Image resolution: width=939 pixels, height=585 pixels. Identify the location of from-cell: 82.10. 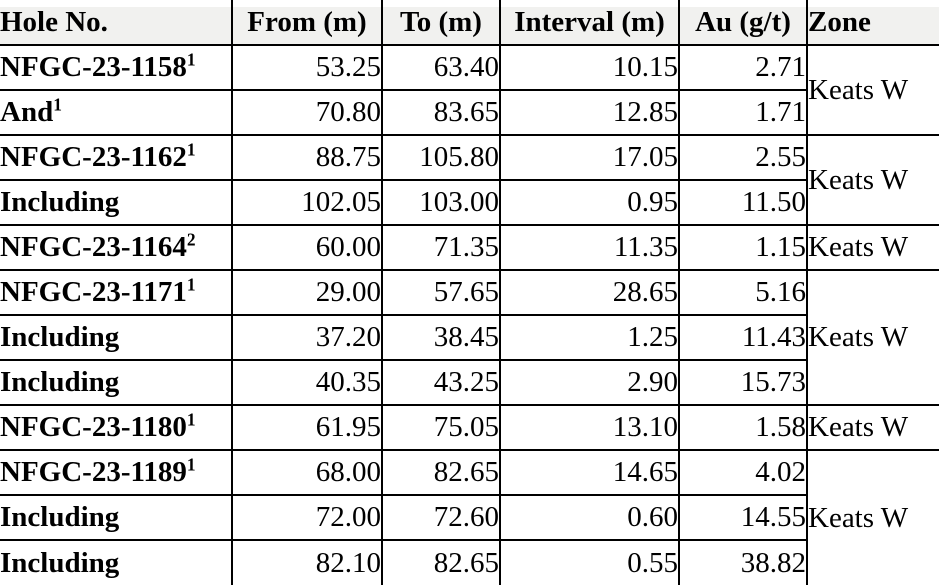
(307, 562).